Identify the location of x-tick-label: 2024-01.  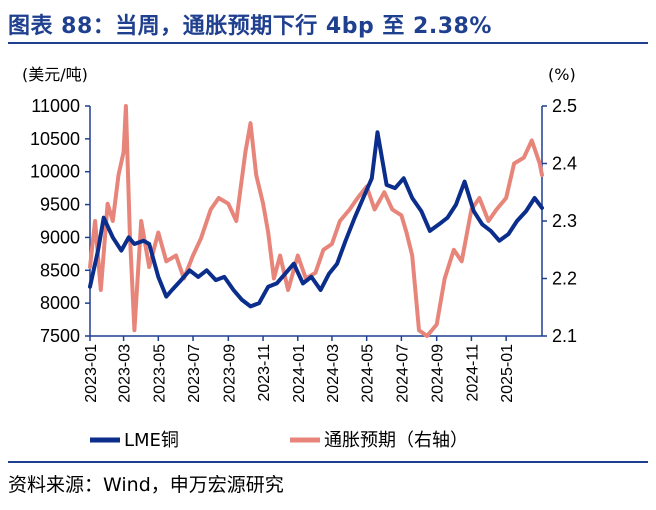
(299, 373).